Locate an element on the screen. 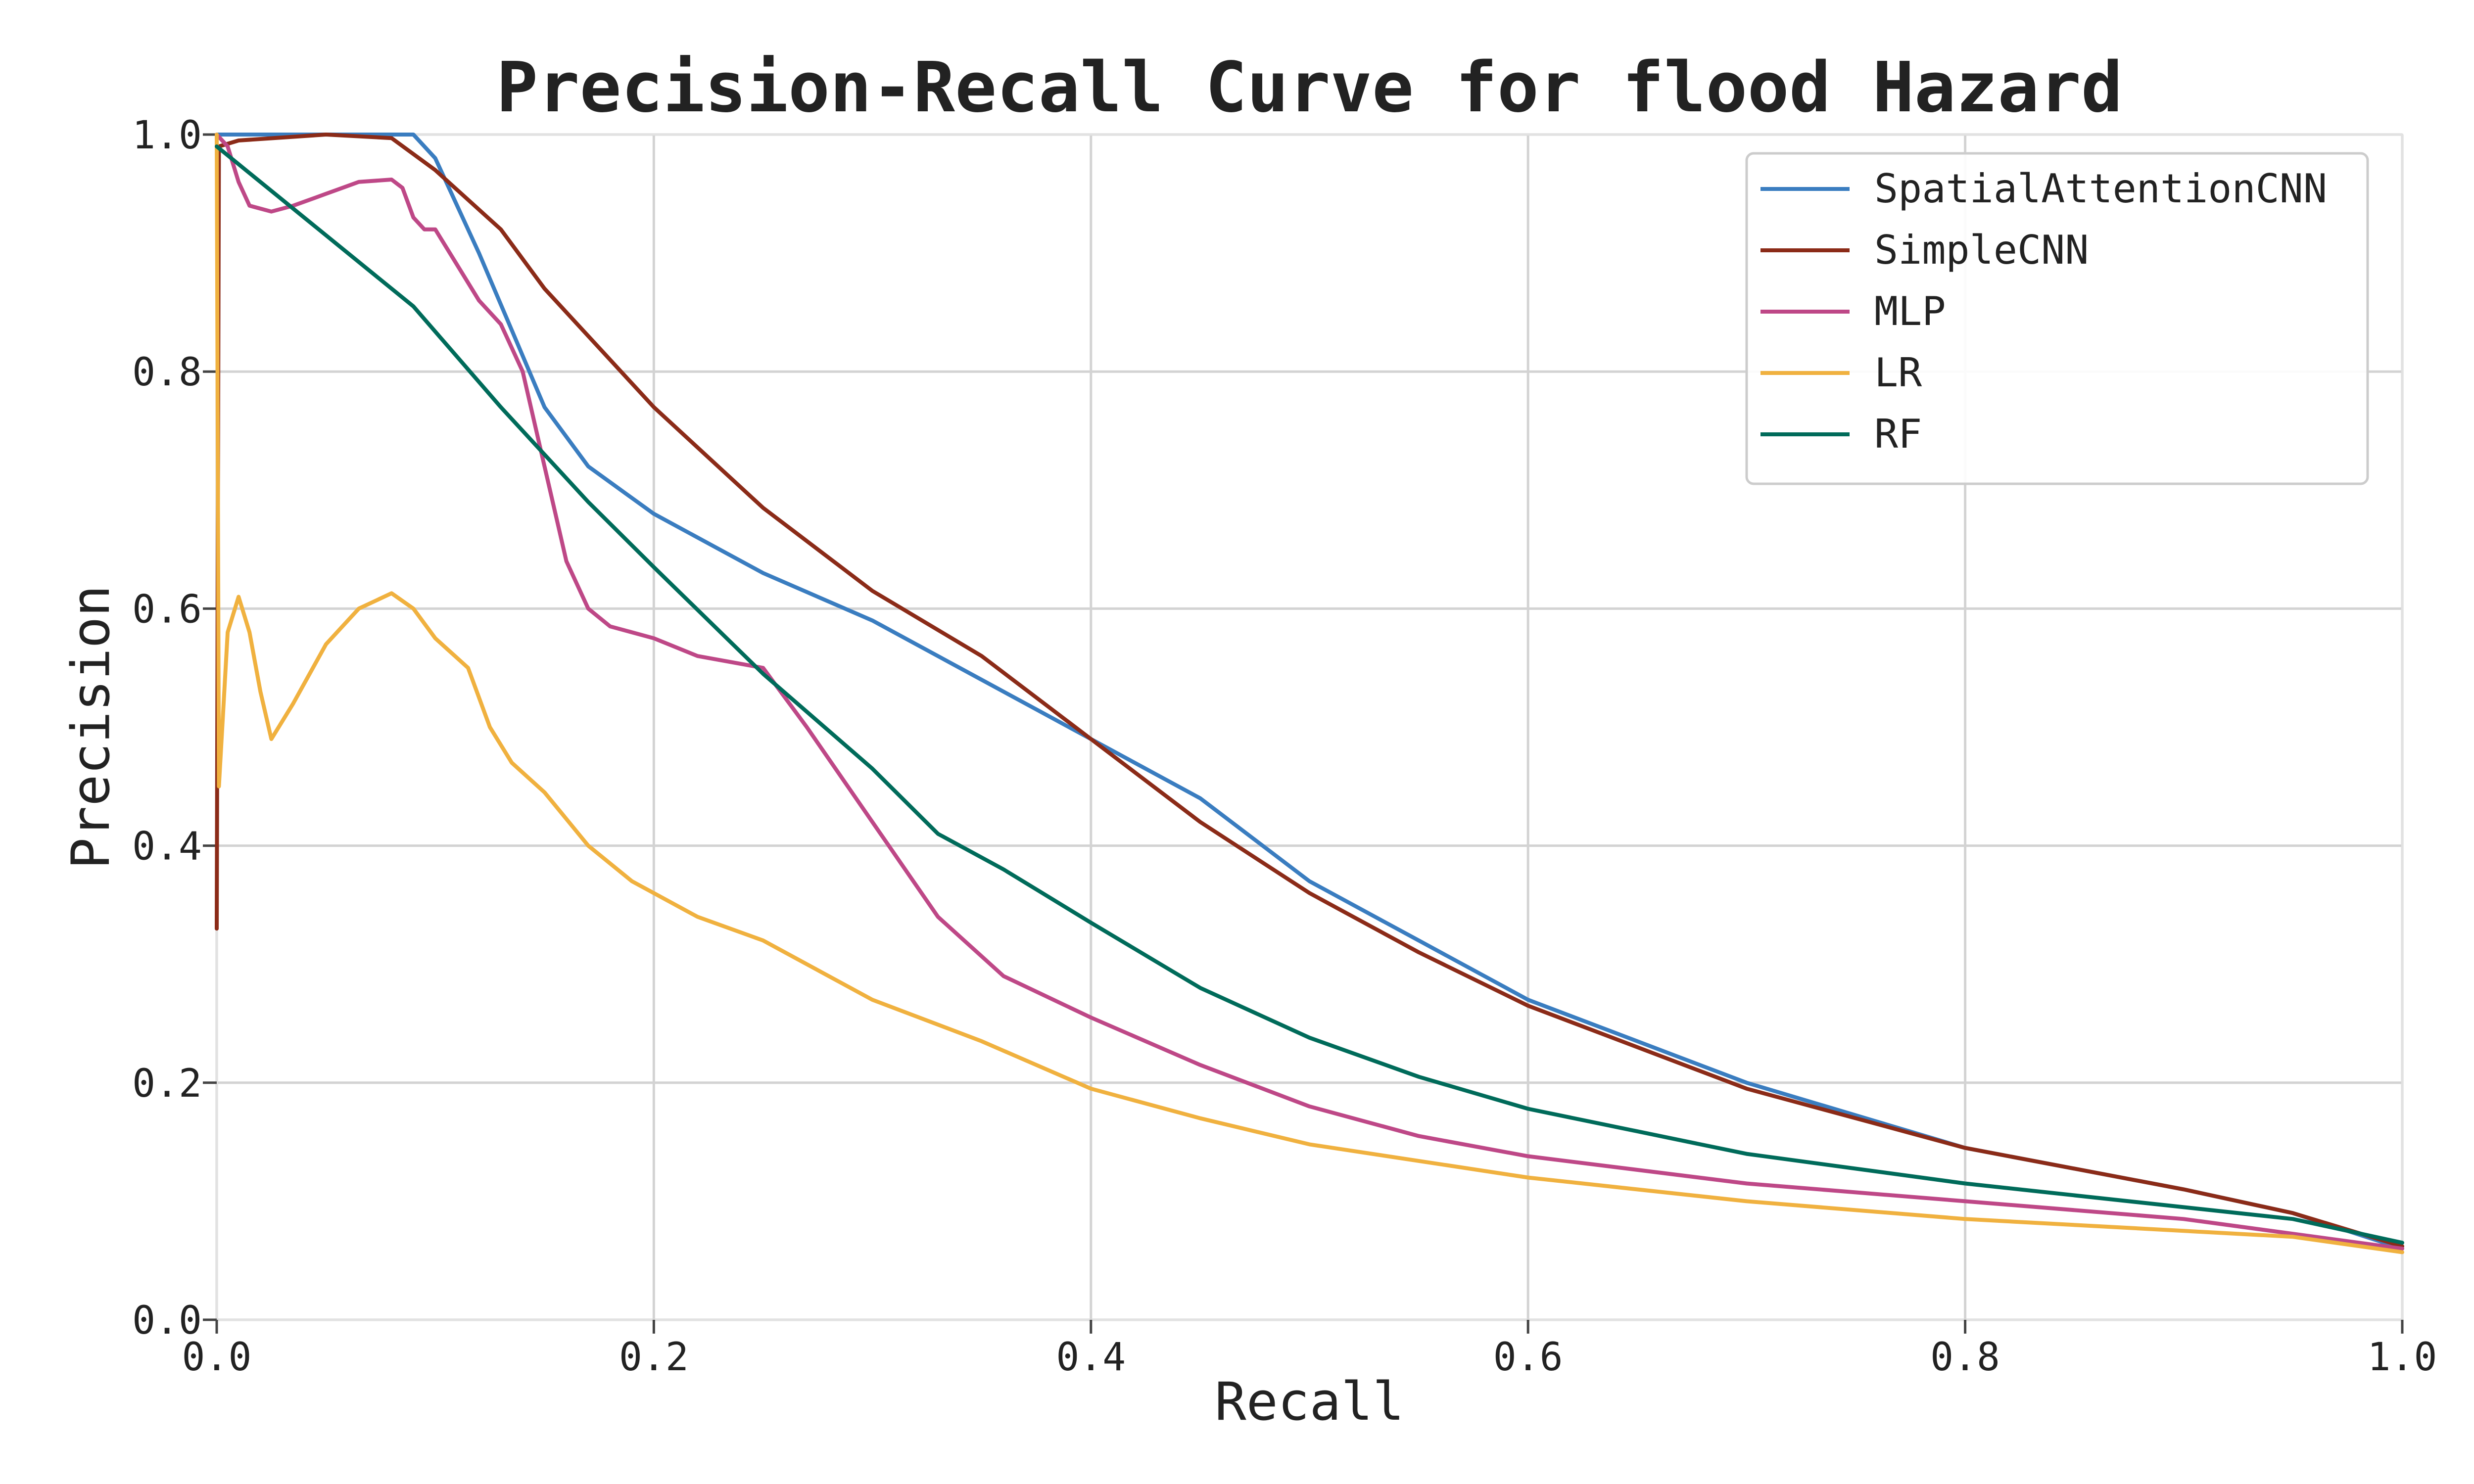 This screenshot has width=2474, height=1484. y-tick-label: 0.4 is located at coordinates (167, 847).